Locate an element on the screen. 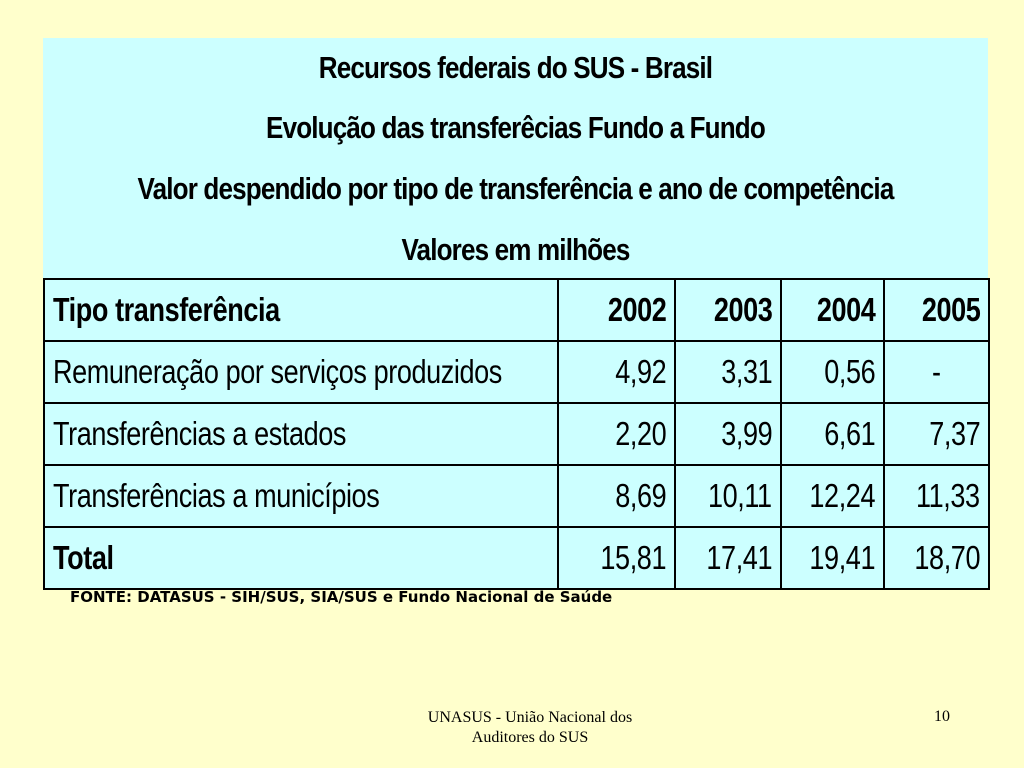 Image resolution: width=1024 pixels, height=768 pixels. value-cell: 11,33 is located at coordinates (936, 496).